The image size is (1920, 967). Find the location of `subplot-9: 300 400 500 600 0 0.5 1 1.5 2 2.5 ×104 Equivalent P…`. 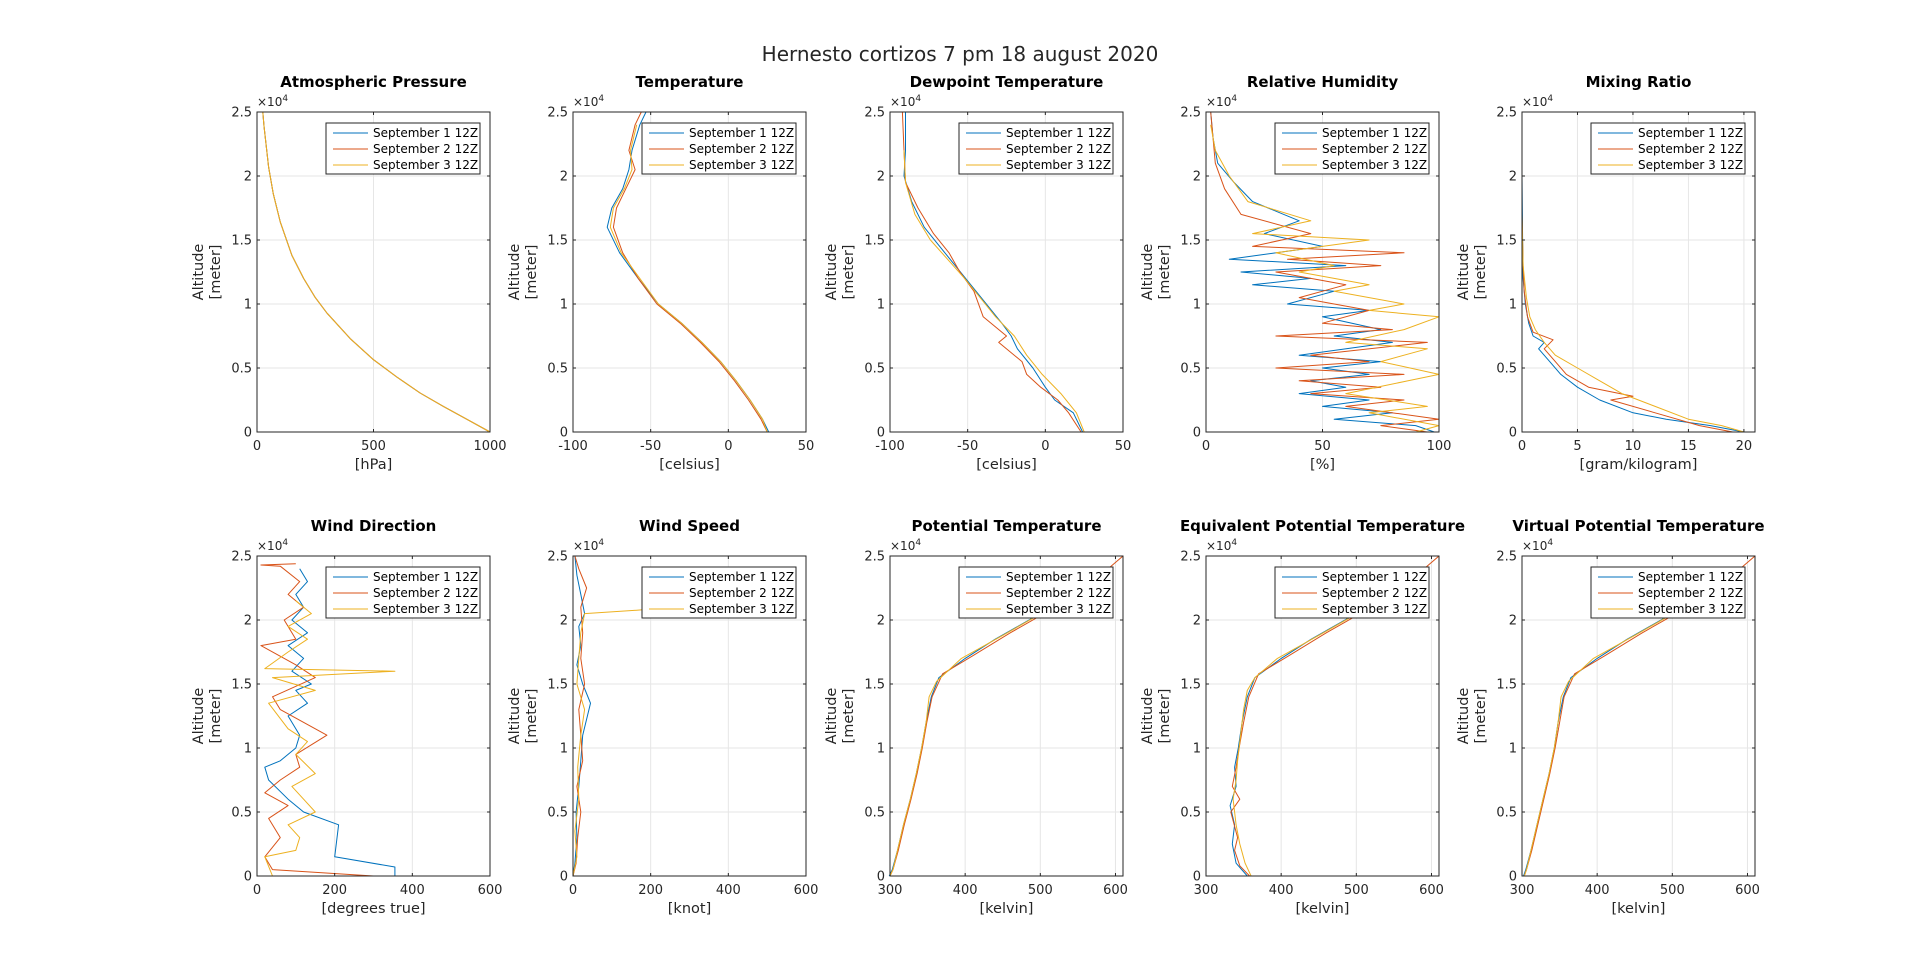

subplot-9: 300 400 500 600 0 0.5 1 1.5 2 2.5 ×104 Equivalent P… is located at coordinates (1302, 717).